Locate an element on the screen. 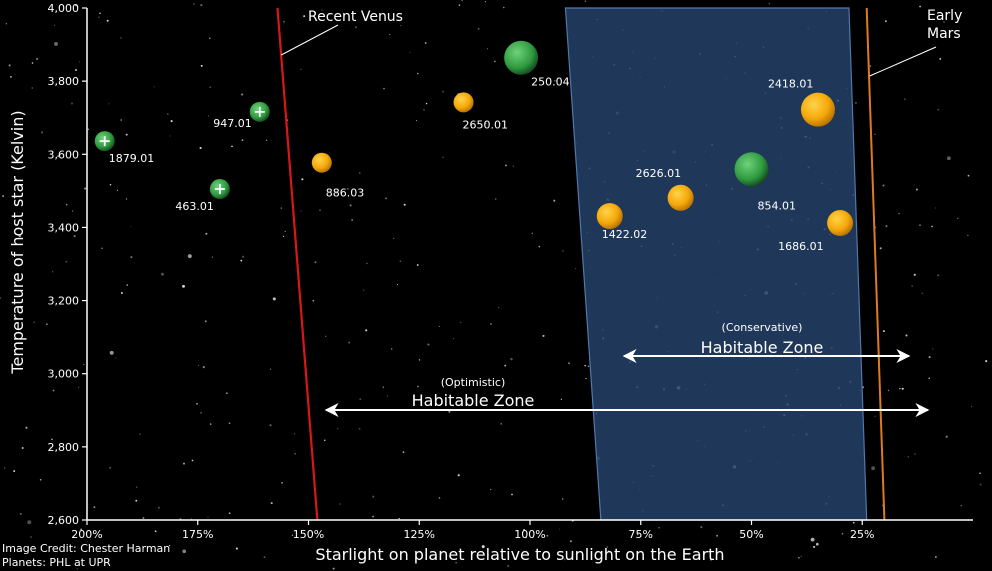 Image resolution: width=992 pixels, height=571 pixels. planet-label: 250.04 is located at coordinates (550, 82).